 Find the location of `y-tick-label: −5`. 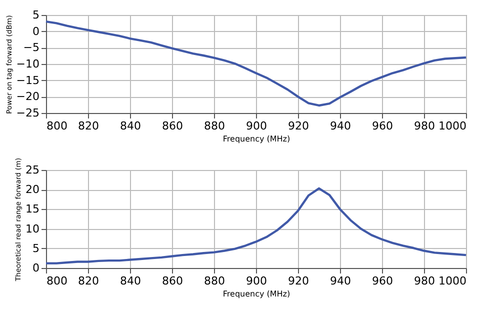

y-tick-label: −5 is located at coordinates (31, 47).